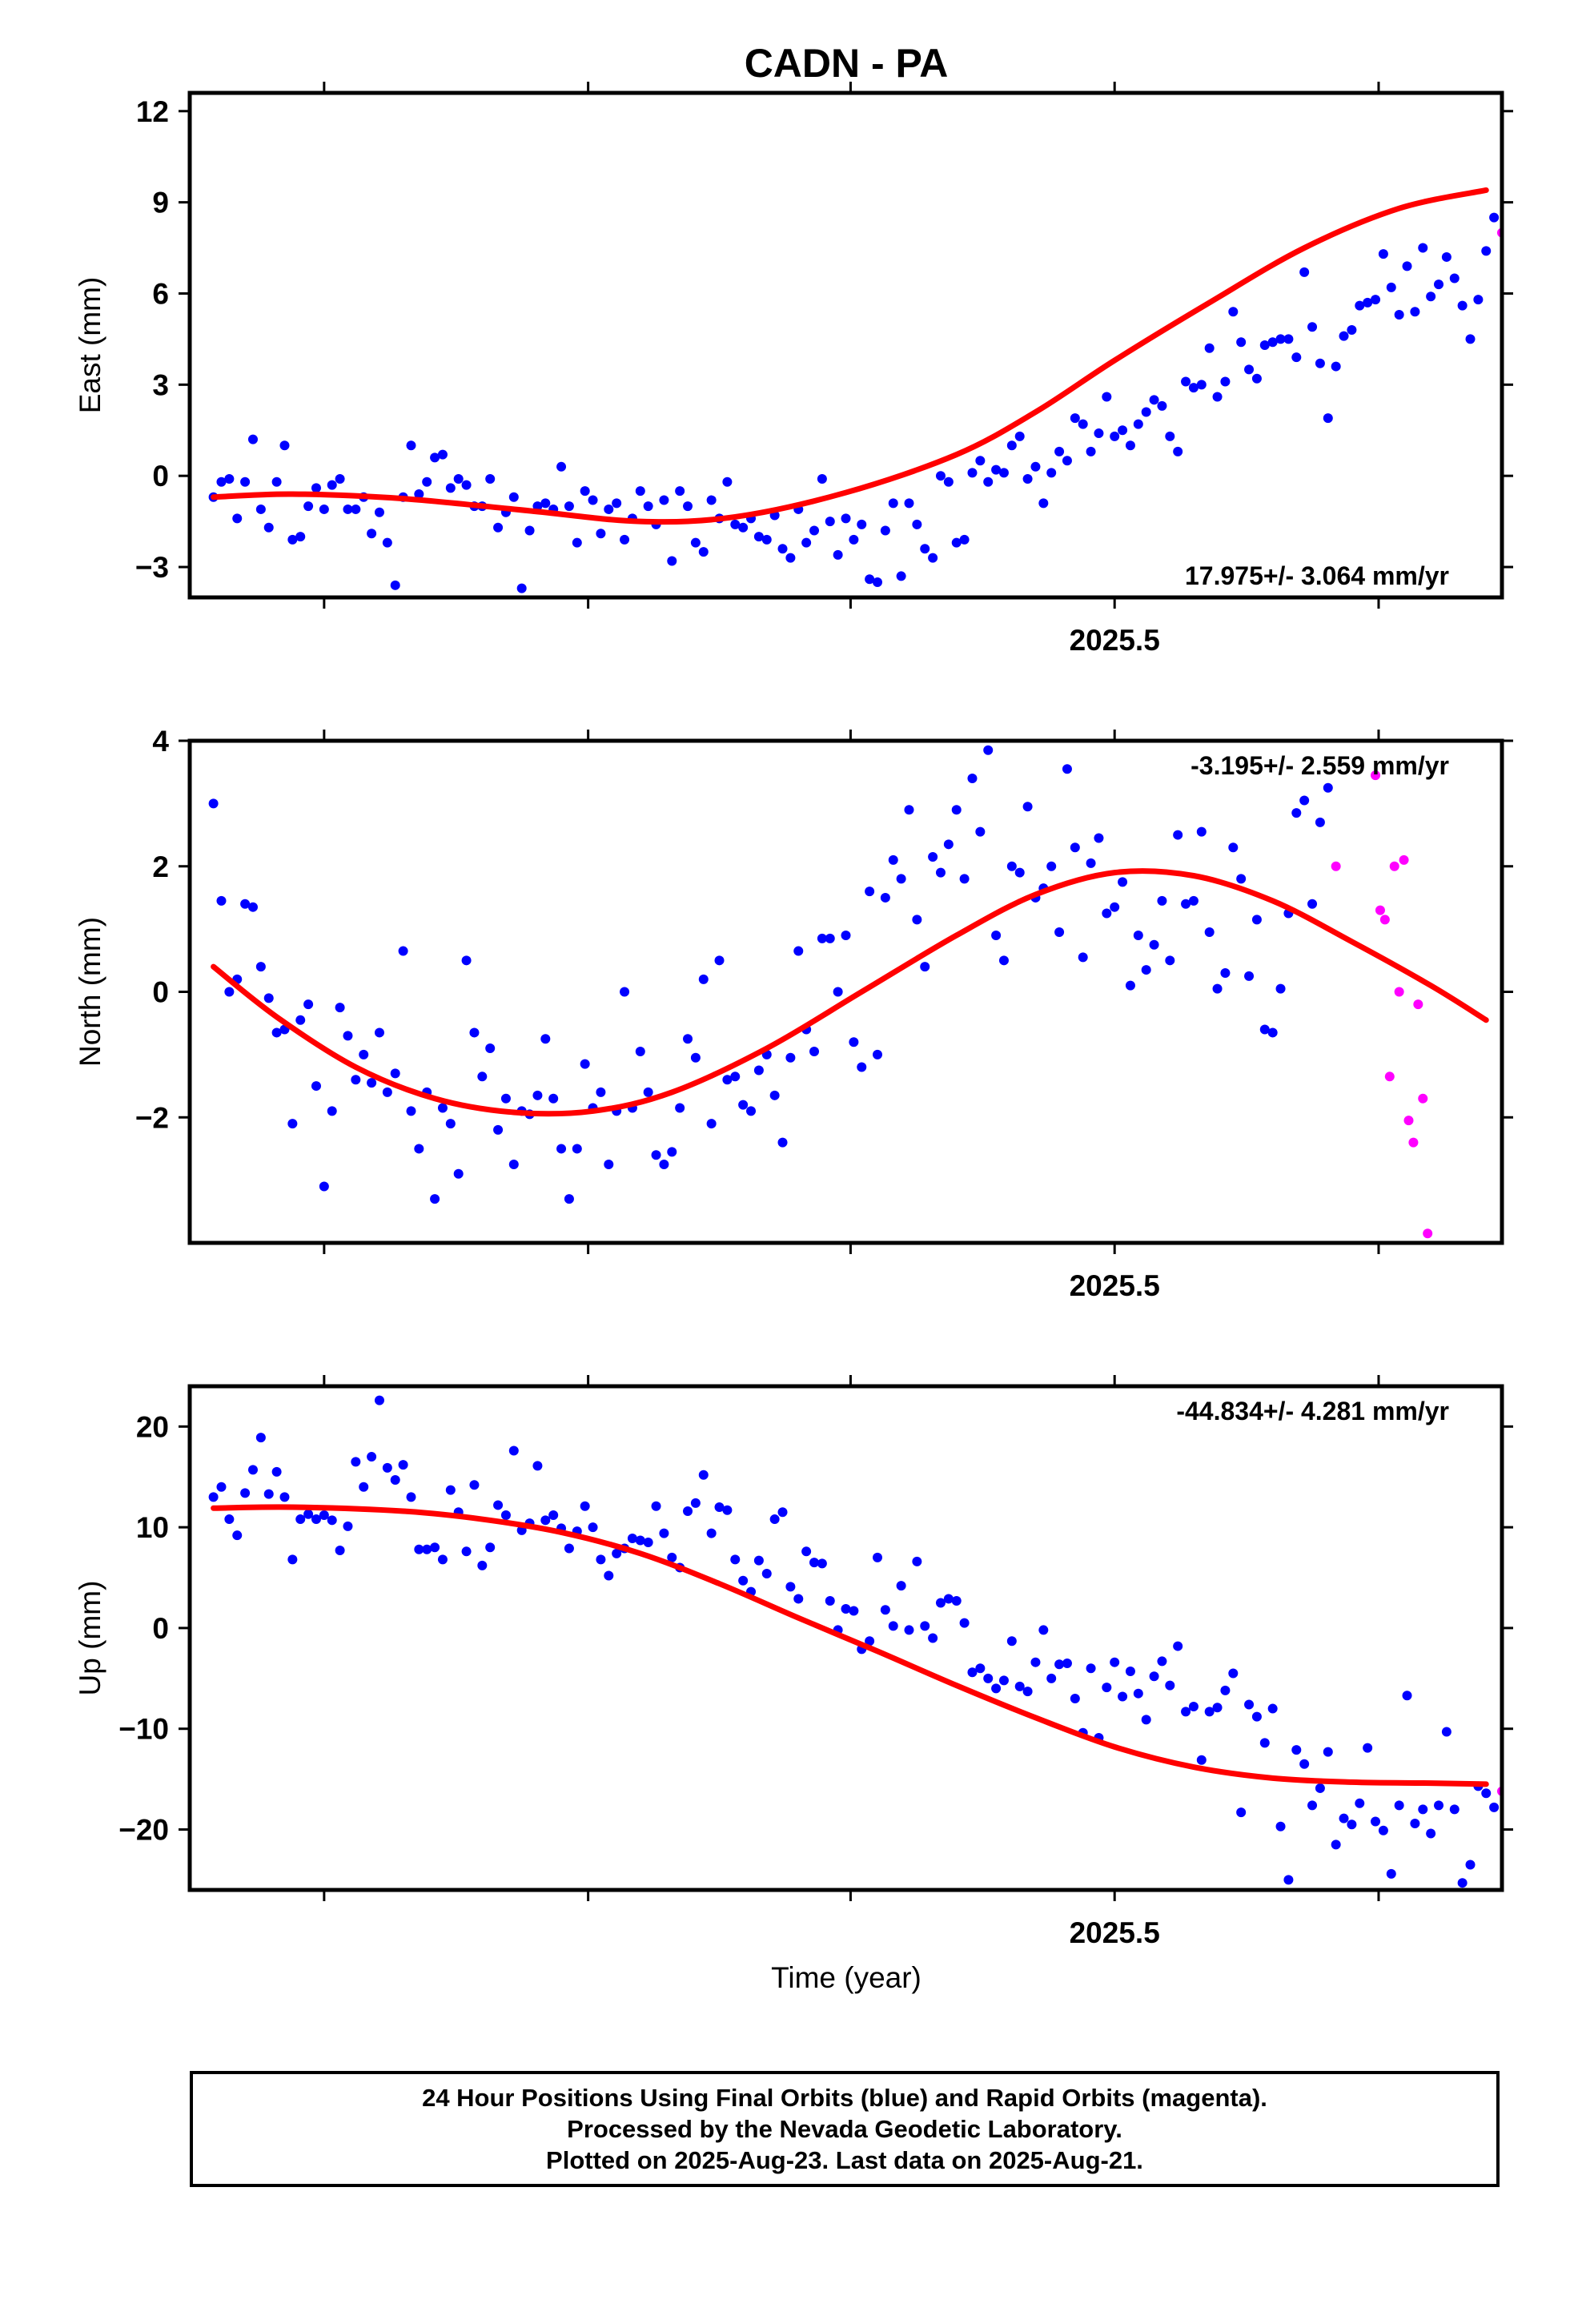 The image size is (1582, 2324). What do you see at coordinates (1559, 123) in the screenshot?
I see `east-rapid-point` at bounding box center [1559, 123].